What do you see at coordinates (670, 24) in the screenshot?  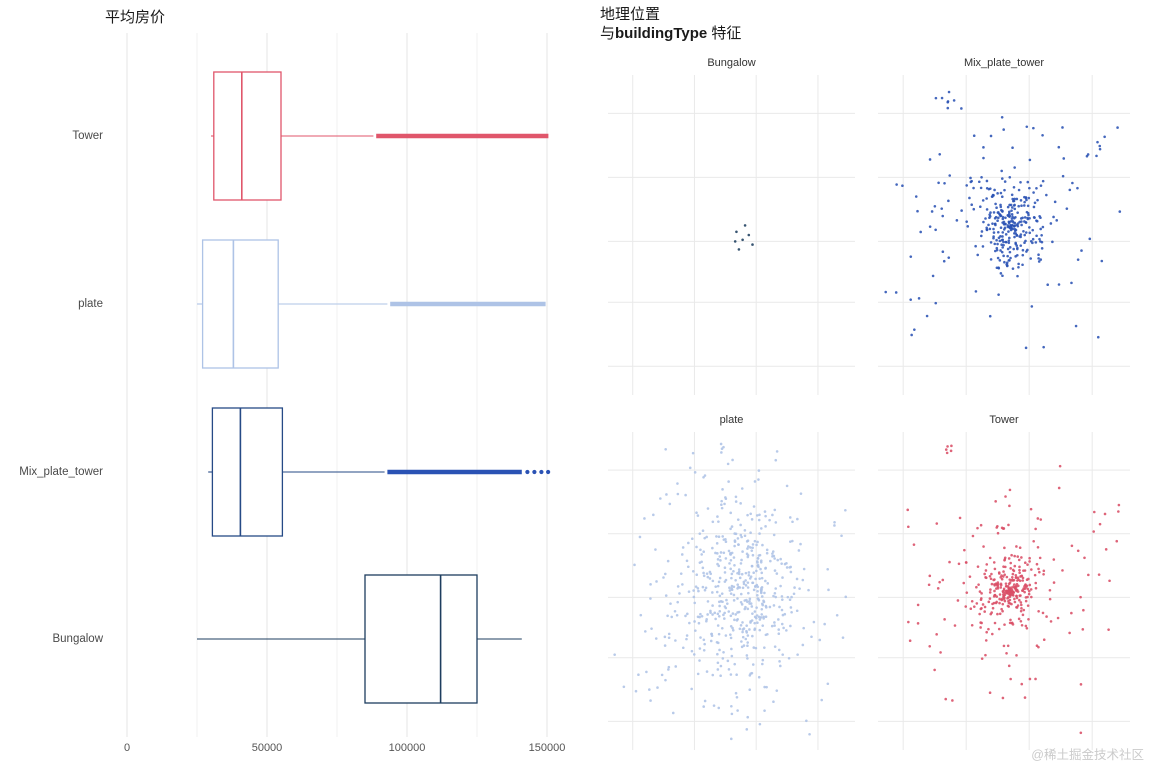 I see `scatter-title: 地理位置 与buildingType 特征` at bounding box center [670, 24].